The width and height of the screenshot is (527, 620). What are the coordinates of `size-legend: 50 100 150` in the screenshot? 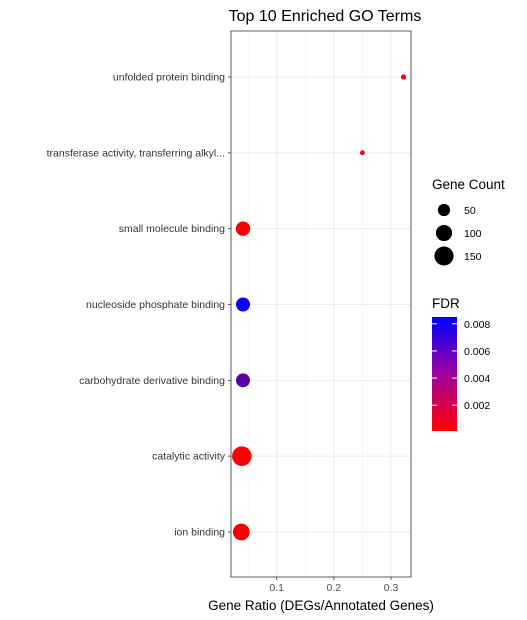 It's located at (458, 234).